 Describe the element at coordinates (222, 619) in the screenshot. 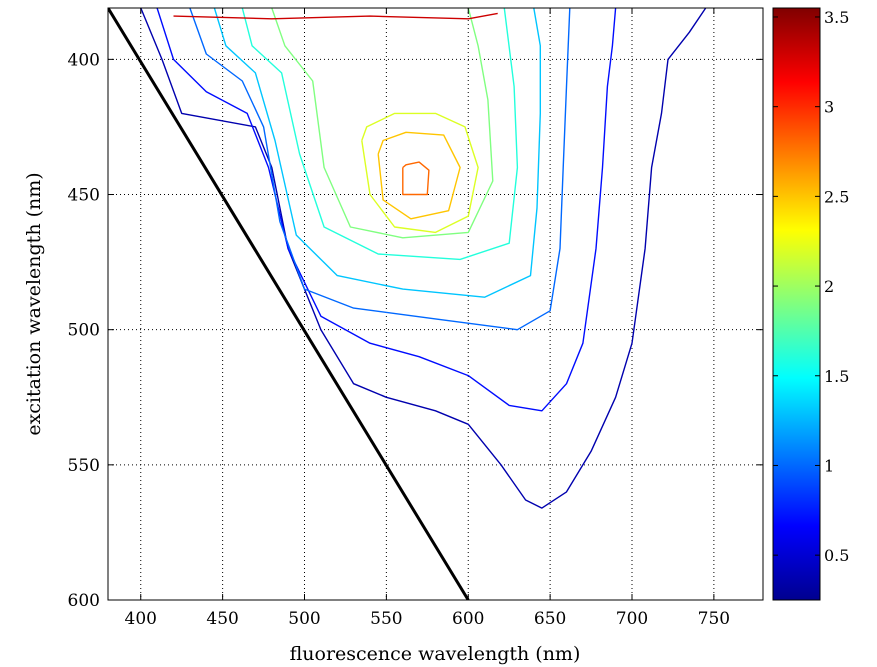

I see `x-tick-label: 450` at that location.